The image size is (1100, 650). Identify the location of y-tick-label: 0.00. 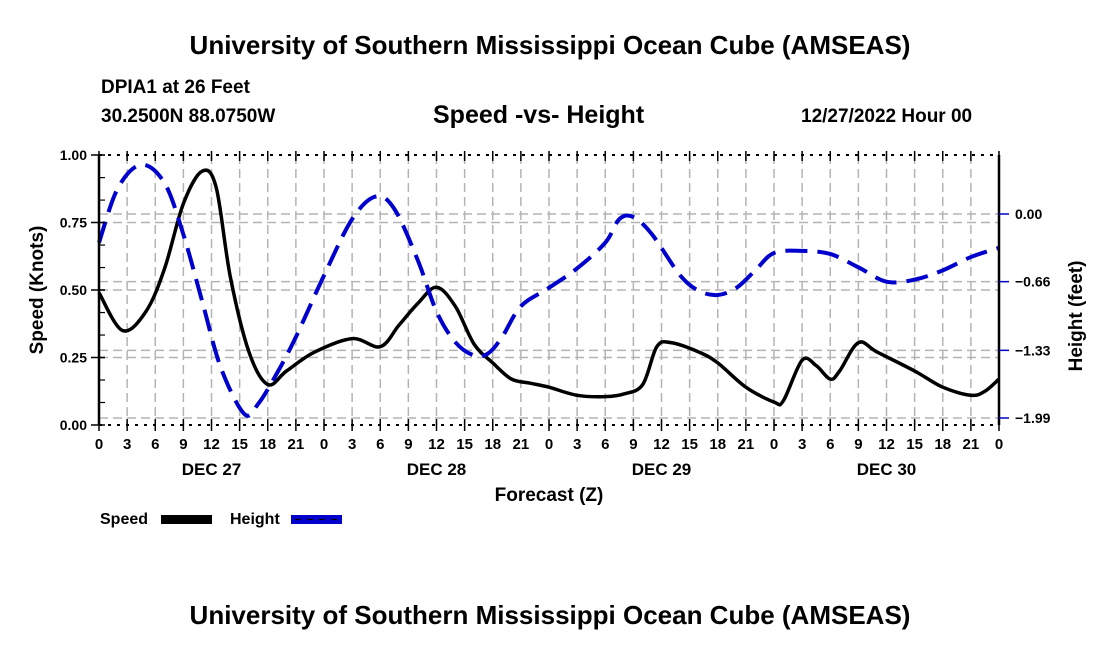
(73, 425).